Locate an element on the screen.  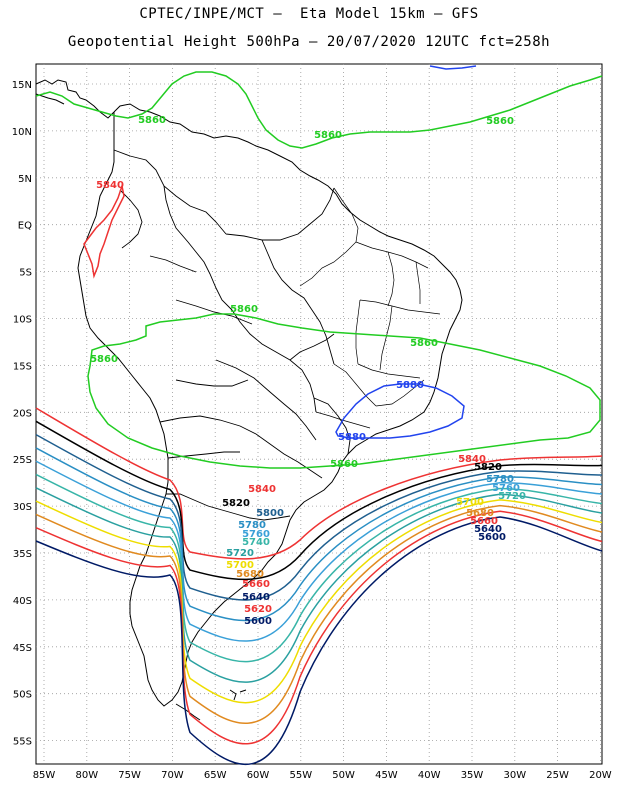
lon-tick-label: 60W is located at coordinates (258, 775).